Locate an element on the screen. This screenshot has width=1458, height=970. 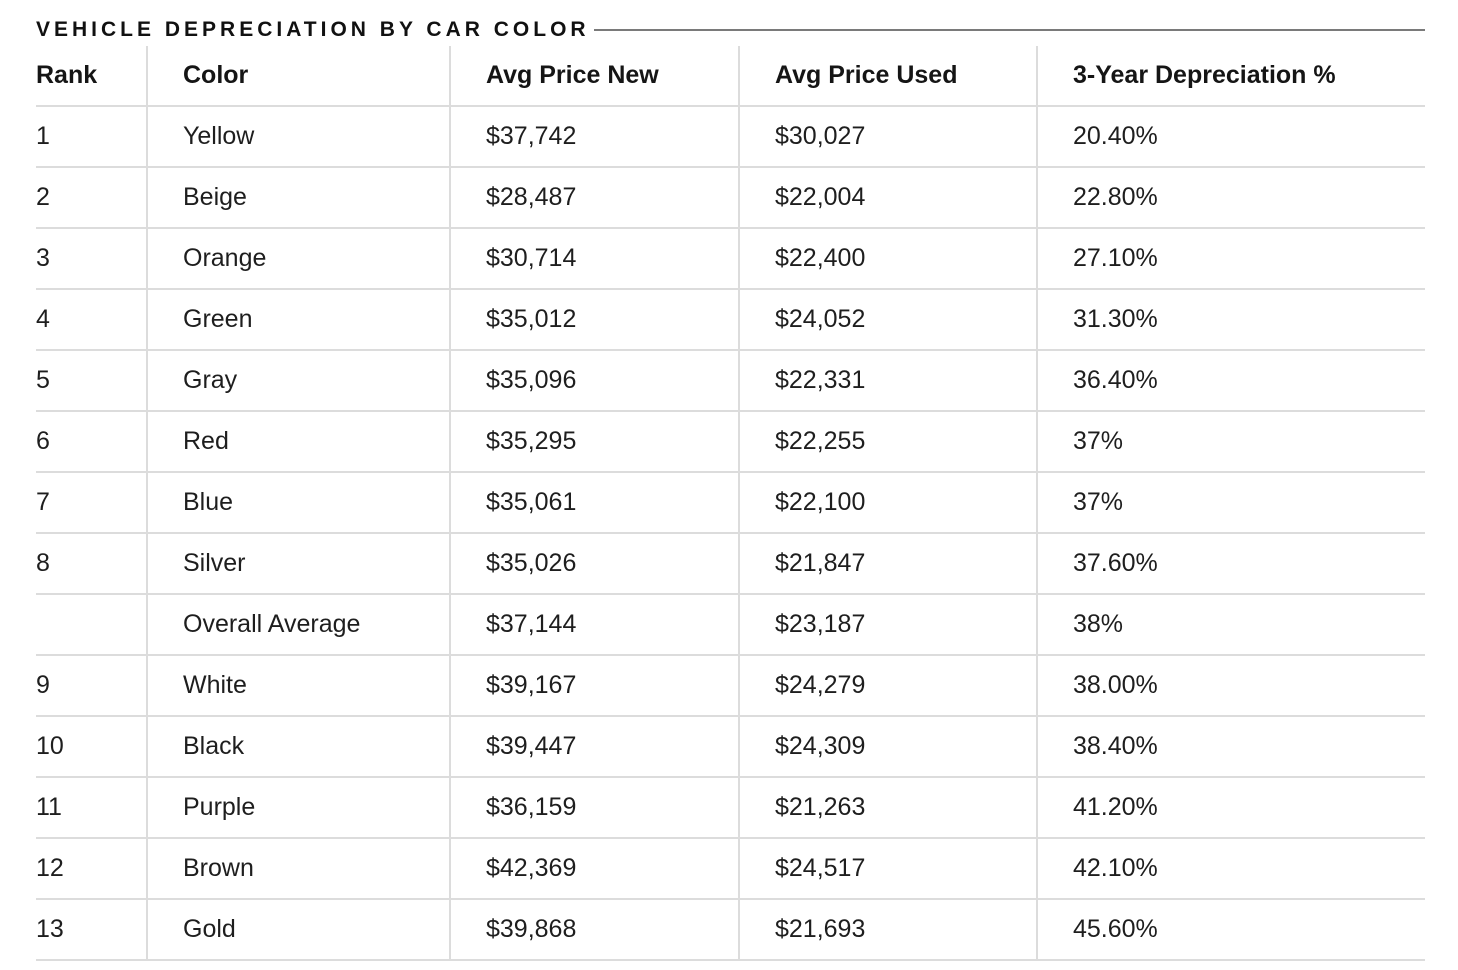
cell-avg-price-new: $42,369 is located at coordinates (594, 869).